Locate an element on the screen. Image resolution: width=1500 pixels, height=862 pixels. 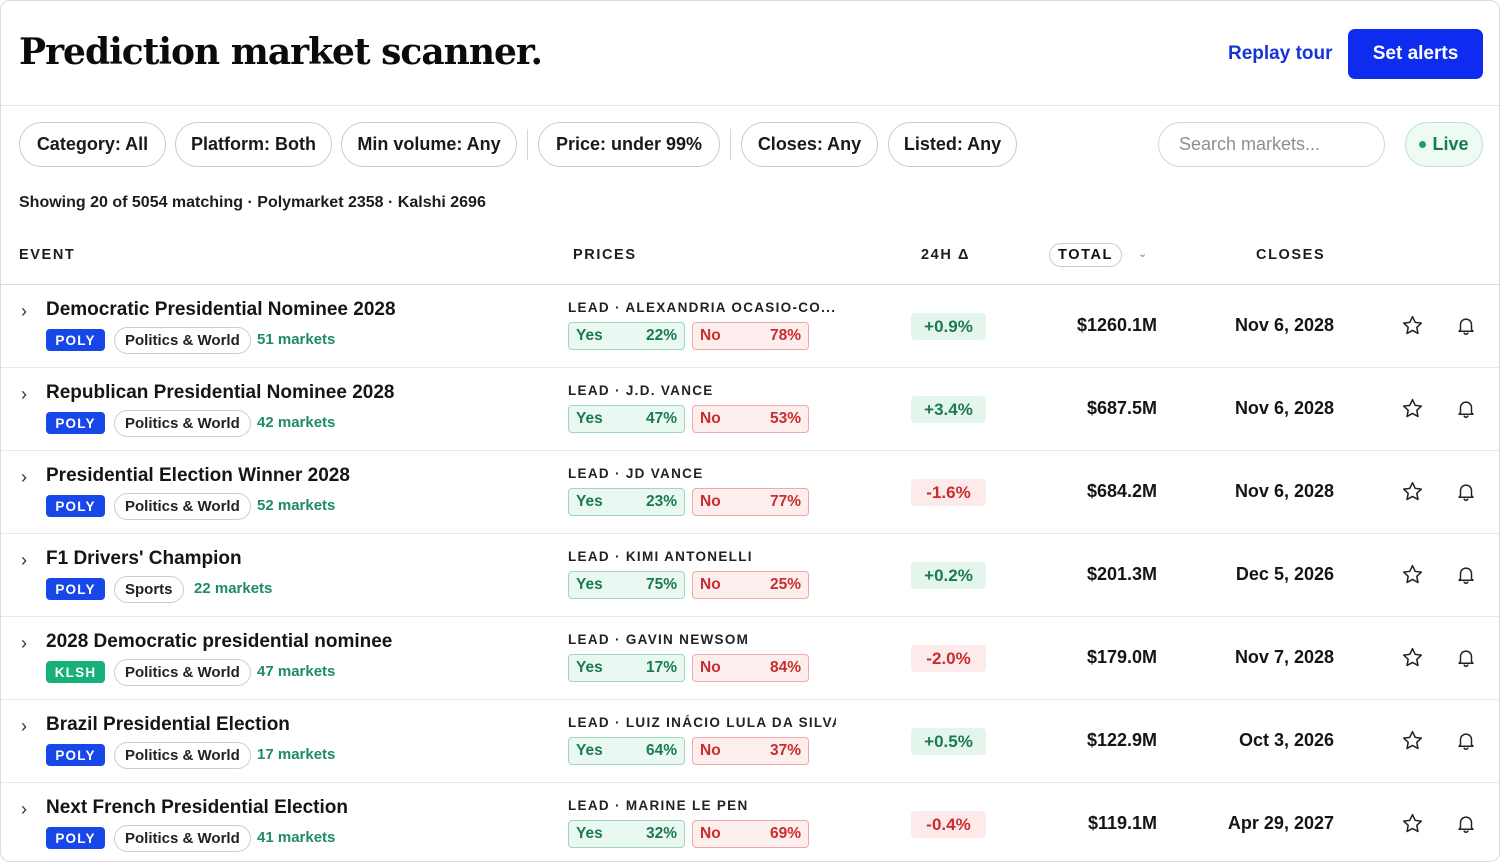
category-chip: Sports is located at coordinates (149, 589).